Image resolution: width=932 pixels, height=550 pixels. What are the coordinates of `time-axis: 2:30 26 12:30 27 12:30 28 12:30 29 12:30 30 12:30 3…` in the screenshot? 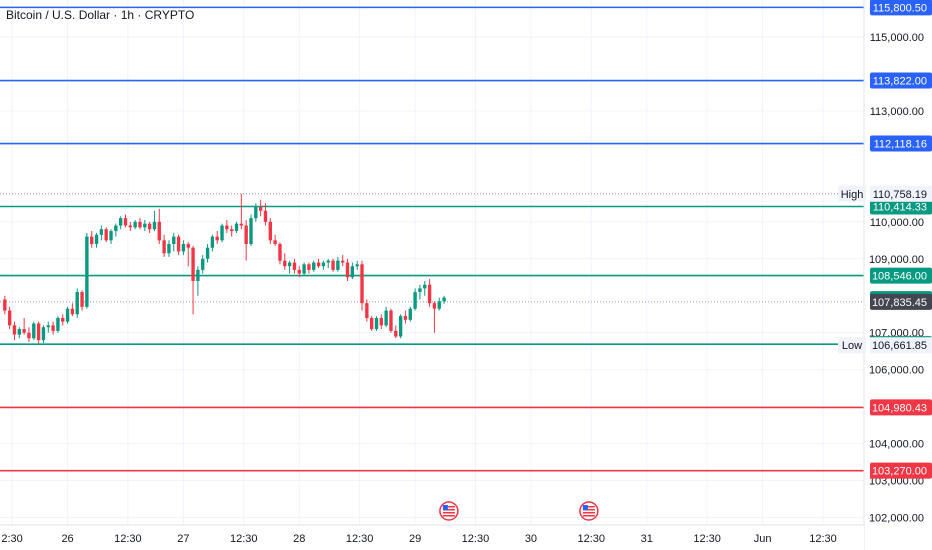 It's located at (418, 539).